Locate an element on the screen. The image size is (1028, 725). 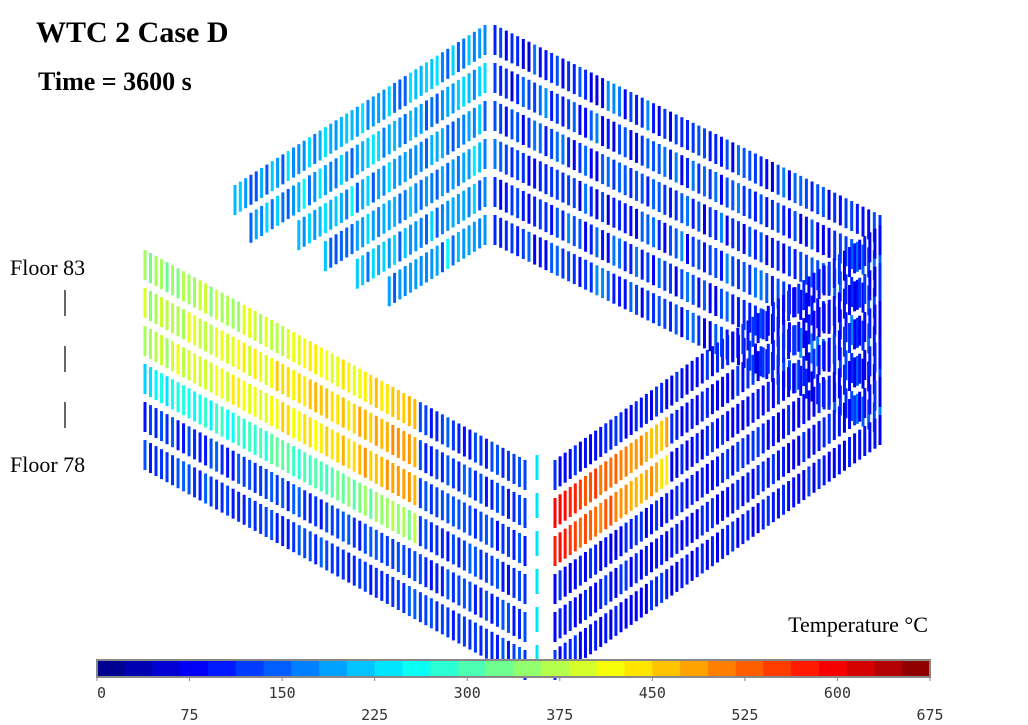
colorbar-label: Temperature °C is located at coordinates (858, 624).